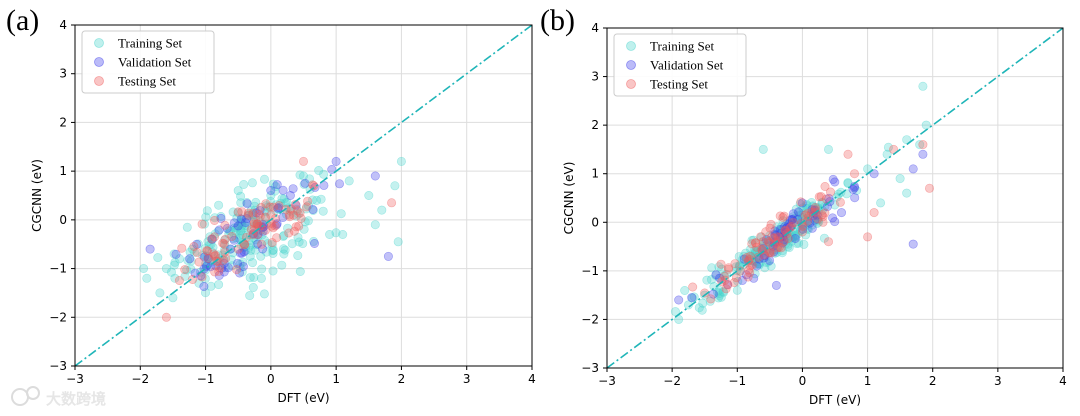 This screenshot has height=416, width=1080. What do you see at coordinates (595, 174) in the screenshot?
I see `y-tick-label: 1` at bounding box center [595, 174].